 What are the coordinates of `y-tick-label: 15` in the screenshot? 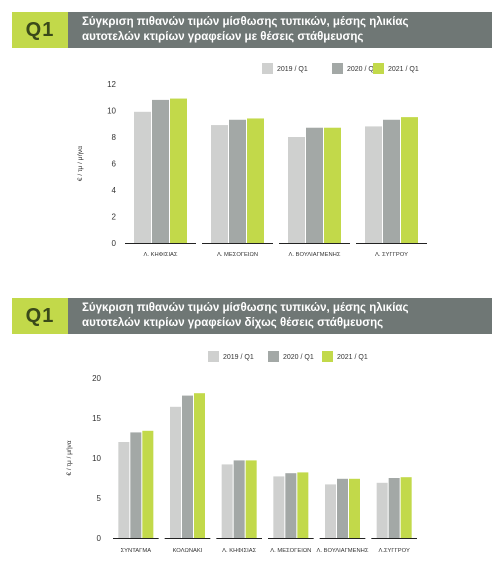 It's located at (96, 418).